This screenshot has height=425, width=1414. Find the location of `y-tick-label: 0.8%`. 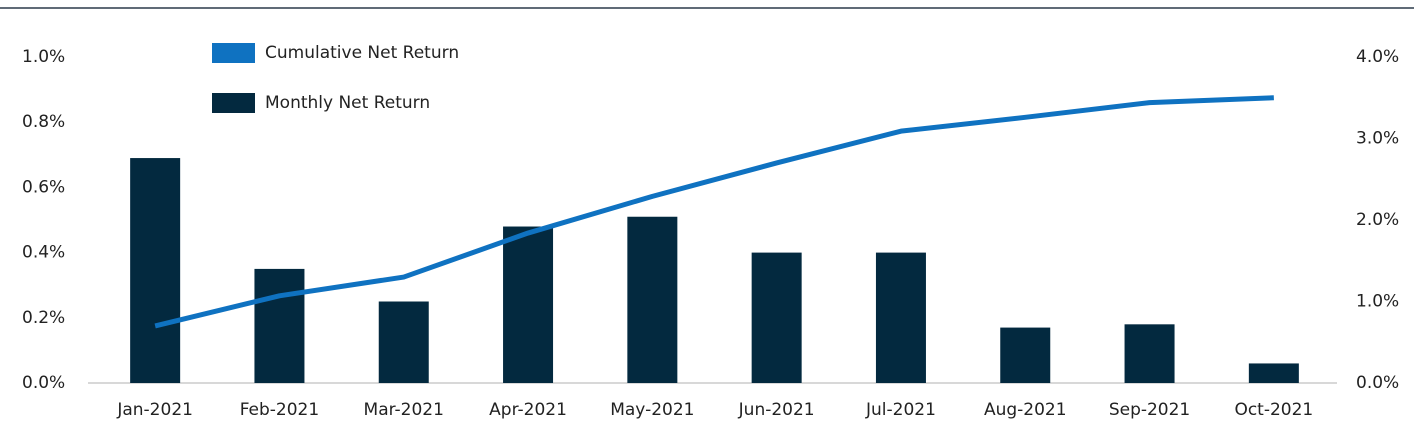

y-tick-label: 0.8% is located at coordinates (43, 122).